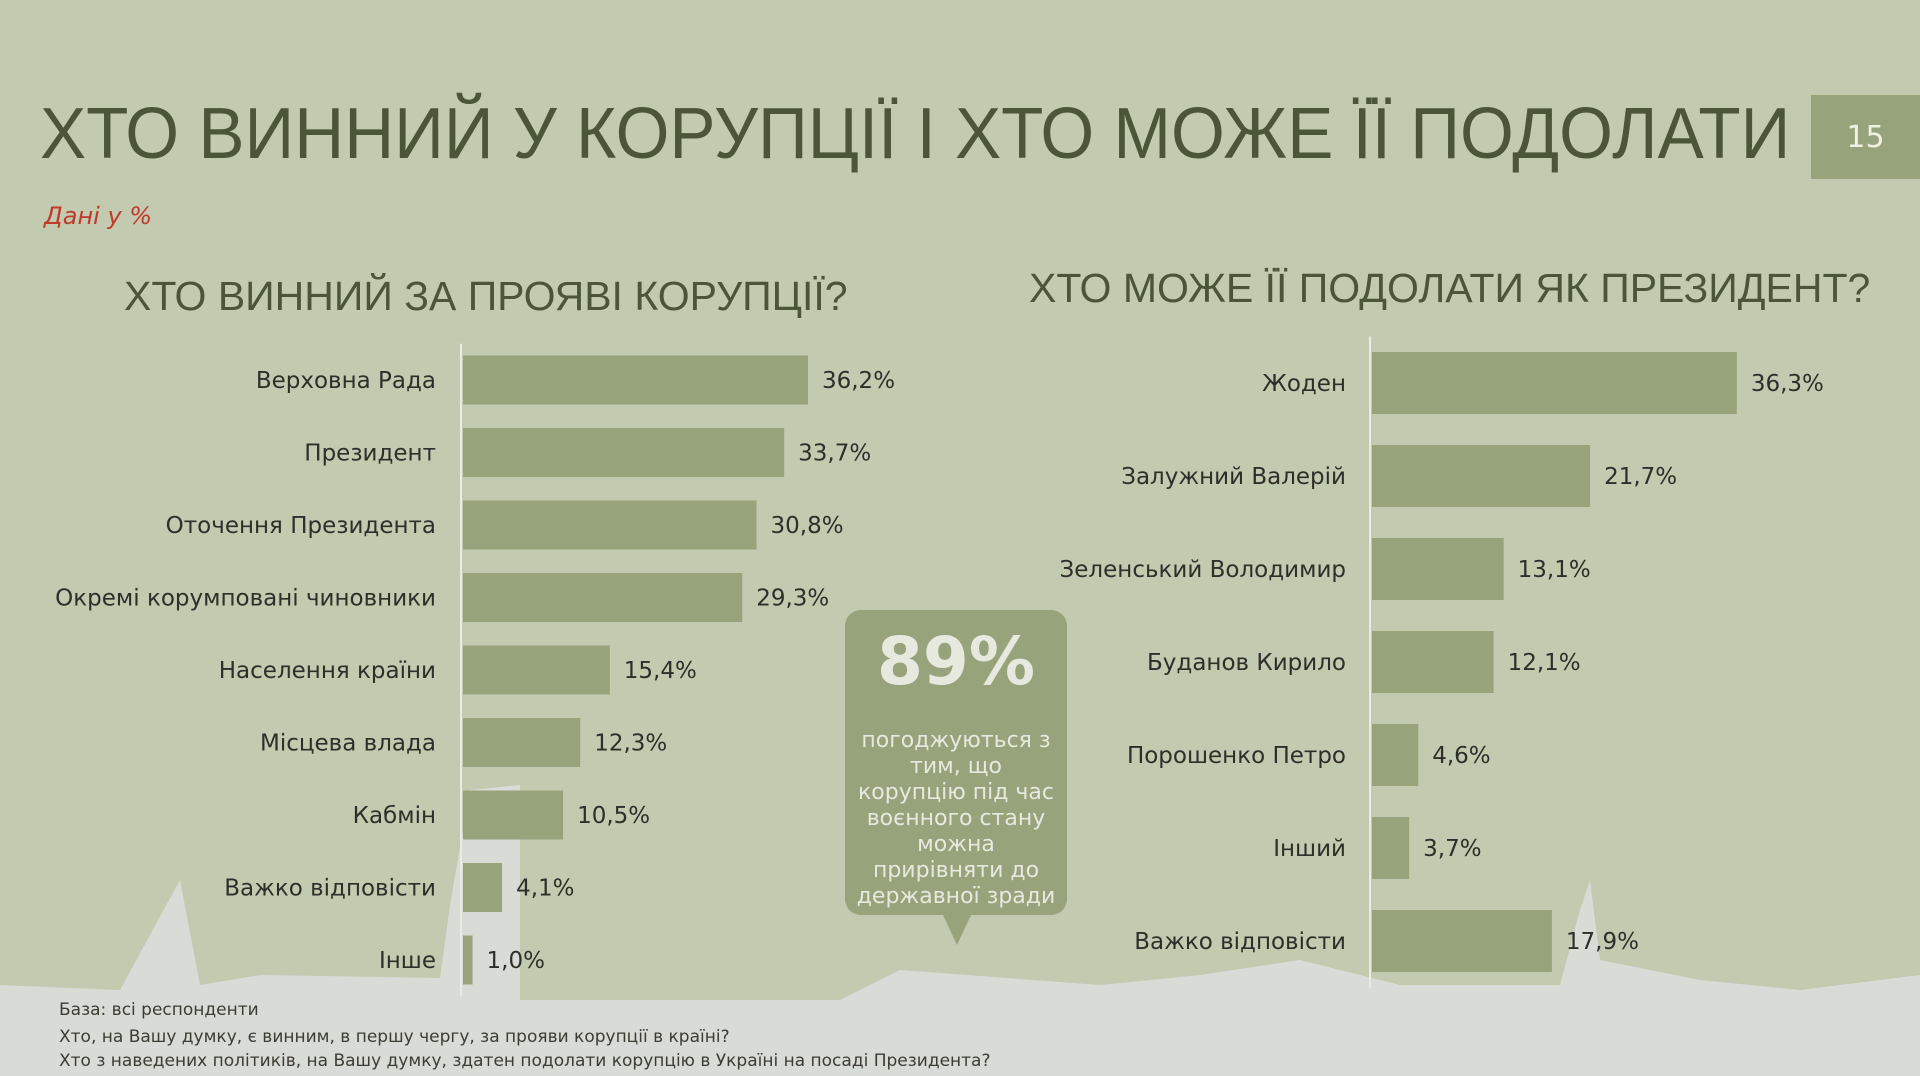 The width and height of the screenshot is (1920, 1076). Describe the element at coordinates (807, 526) in the screenshot. I see `data-label: 30,8%` at that location.